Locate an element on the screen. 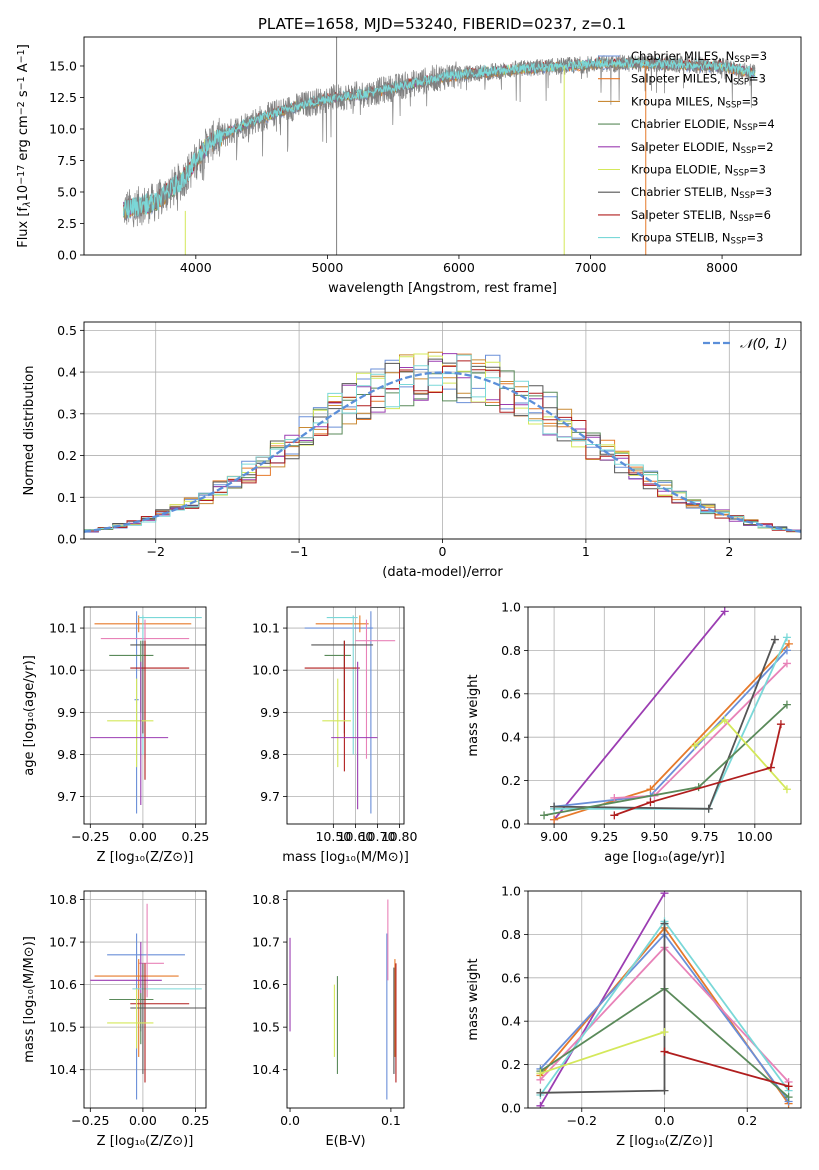 The height and width of the screenshot is (1170, 819). legend-label-main: Kroupa MILES, N is located at coordinates (678, 101).